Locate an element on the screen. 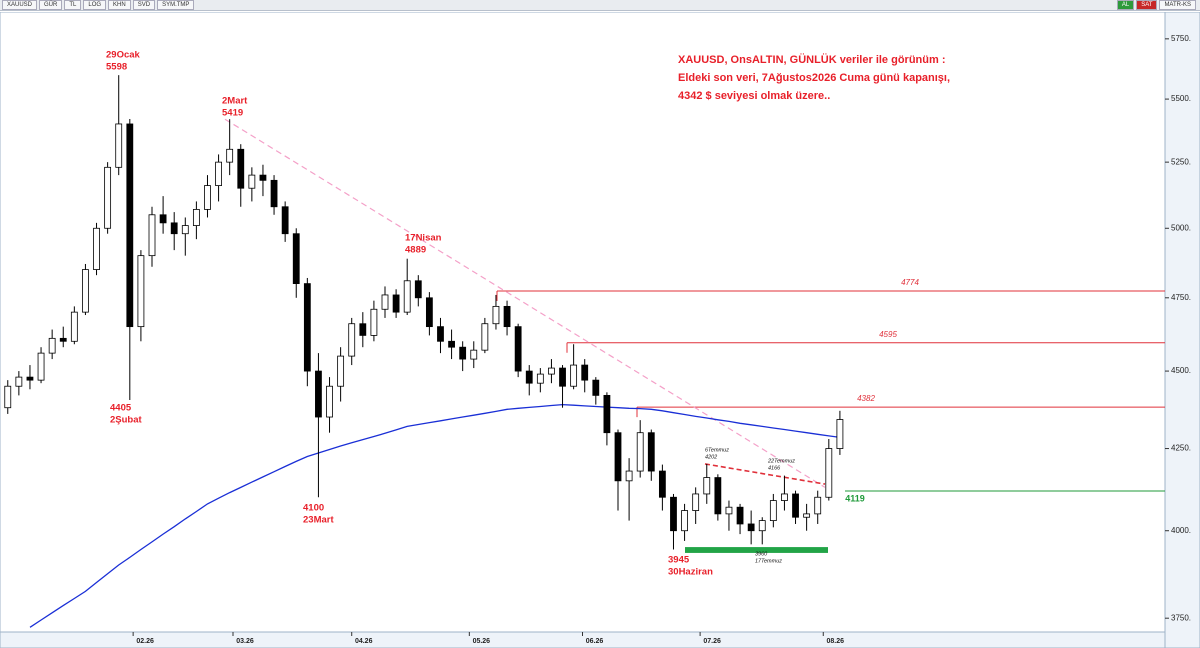  annotation: 4889 is located at coordinates (415, 250).